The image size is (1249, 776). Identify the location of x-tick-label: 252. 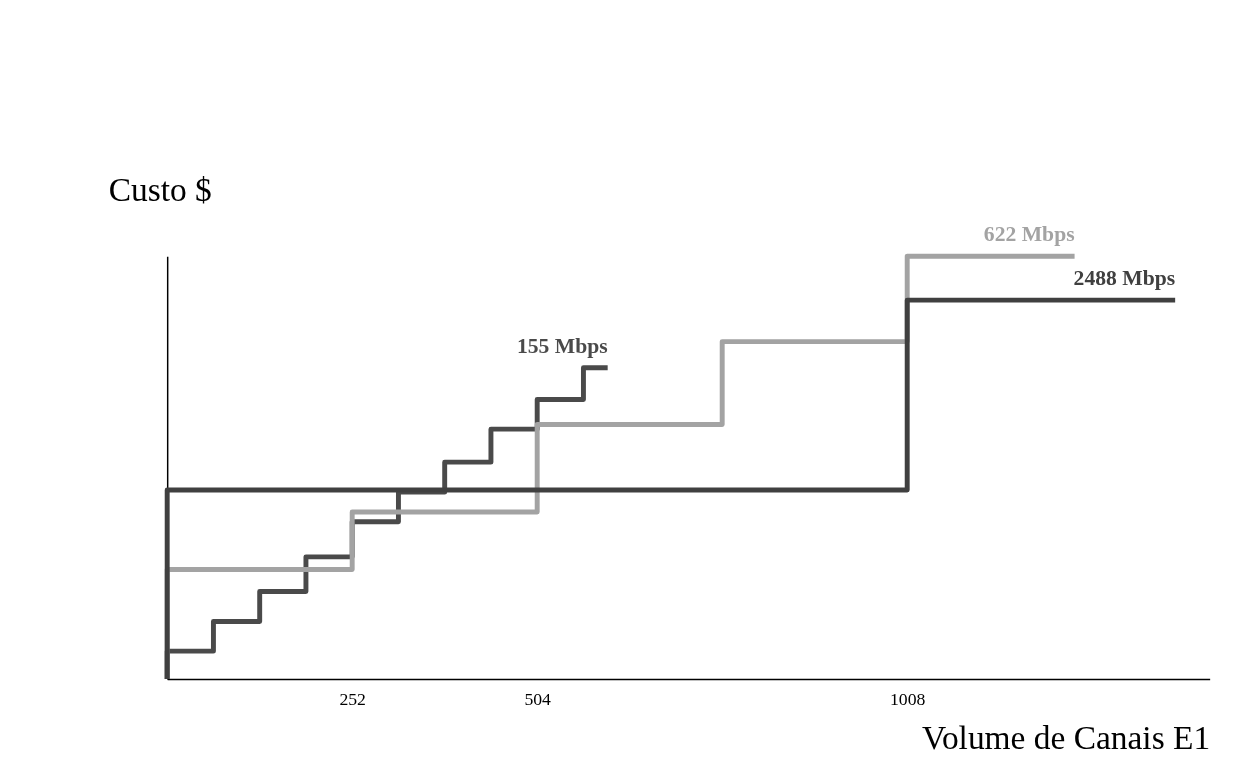
(352, 699).